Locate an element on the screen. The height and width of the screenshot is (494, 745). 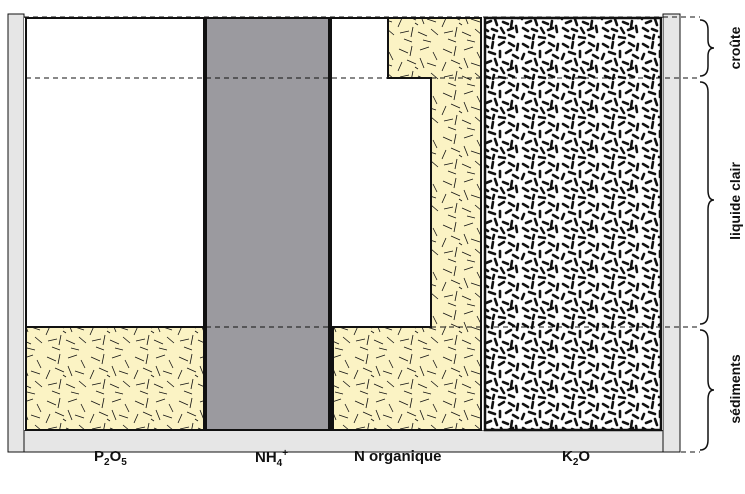
clear-liquid-brace is located at coordinates (707, 203).